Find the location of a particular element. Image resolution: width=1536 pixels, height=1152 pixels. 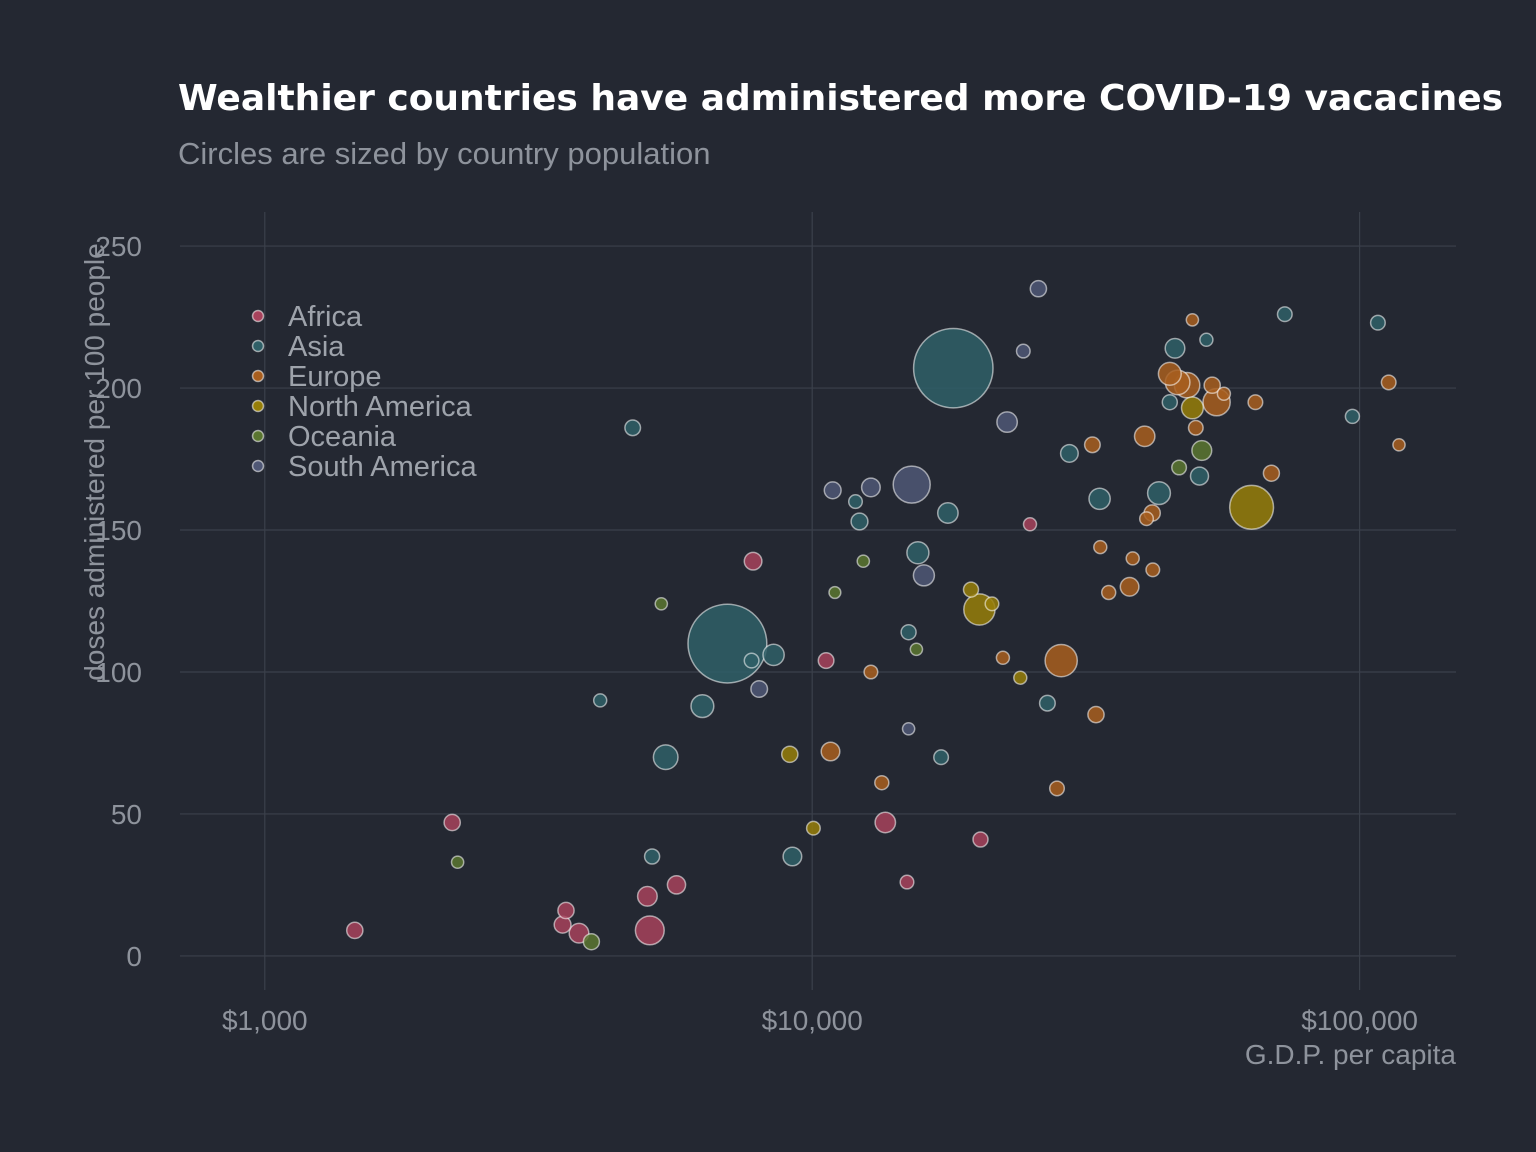

legend-label: Asia is located at coordinates (316, 347).